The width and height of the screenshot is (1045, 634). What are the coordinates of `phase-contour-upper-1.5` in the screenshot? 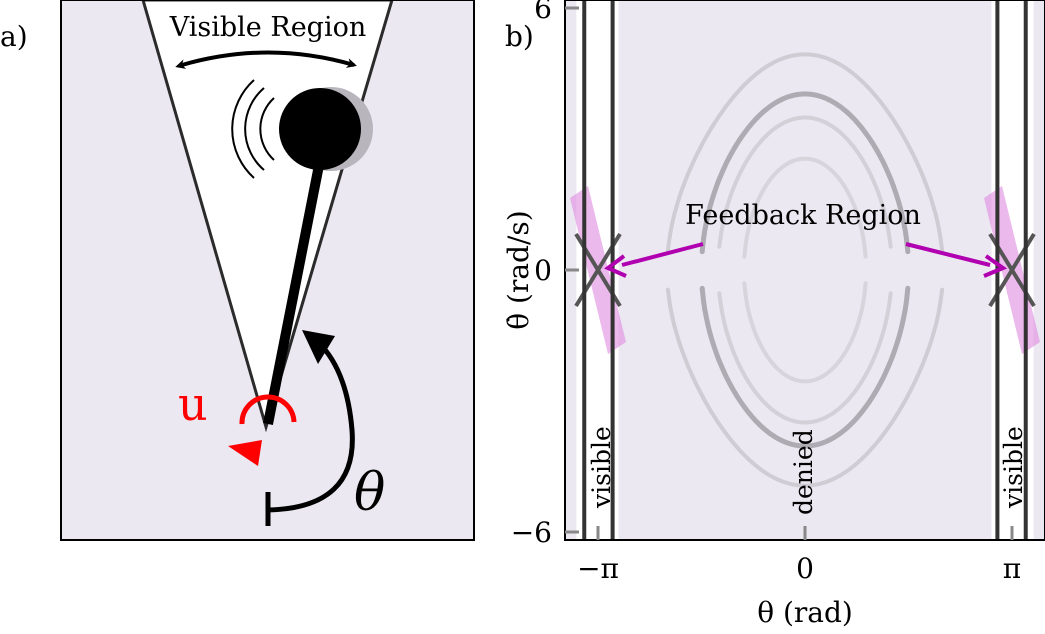 It's located at (805, 152).